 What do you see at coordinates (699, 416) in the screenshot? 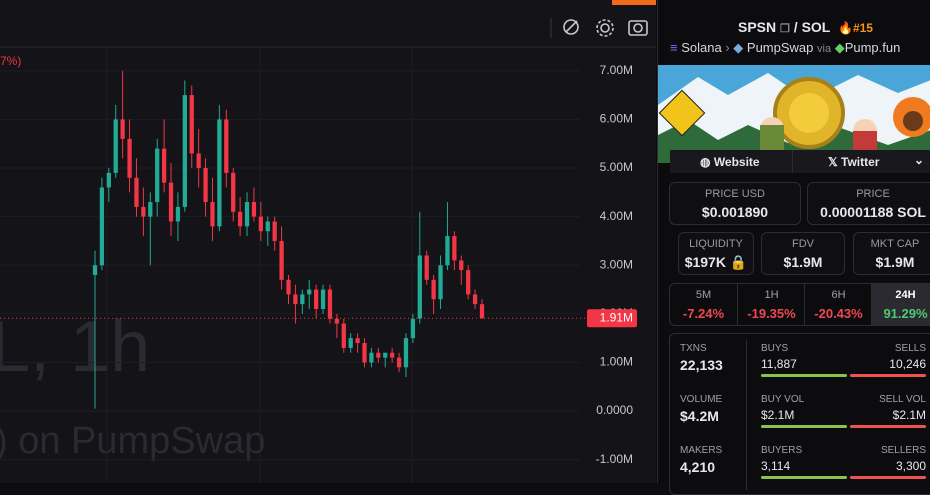
I see `volume: $4.2M` at bounding box center [699, 416].